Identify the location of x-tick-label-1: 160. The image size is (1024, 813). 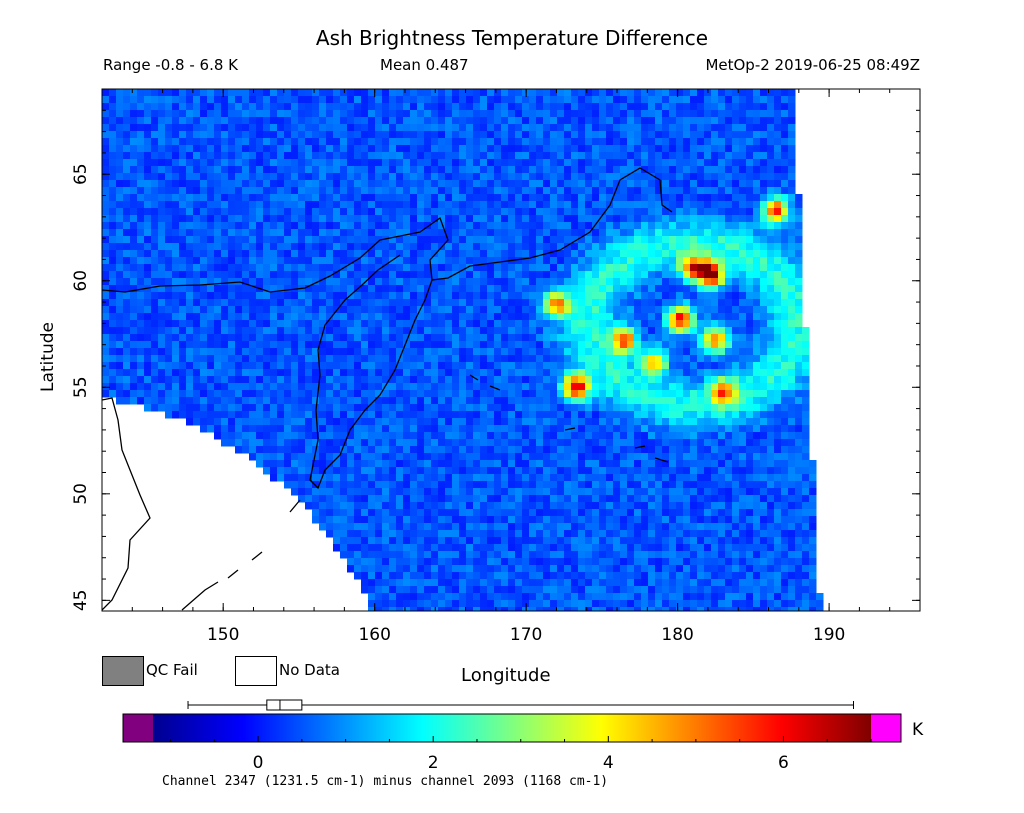
(374, 635).